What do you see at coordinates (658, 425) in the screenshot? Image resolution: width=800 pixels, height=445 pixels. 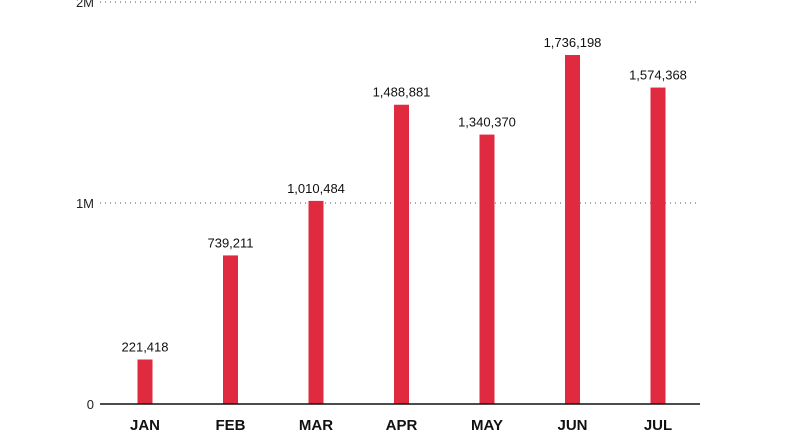 I see `x-category-label: JUL` at bounding box center [658, 425].